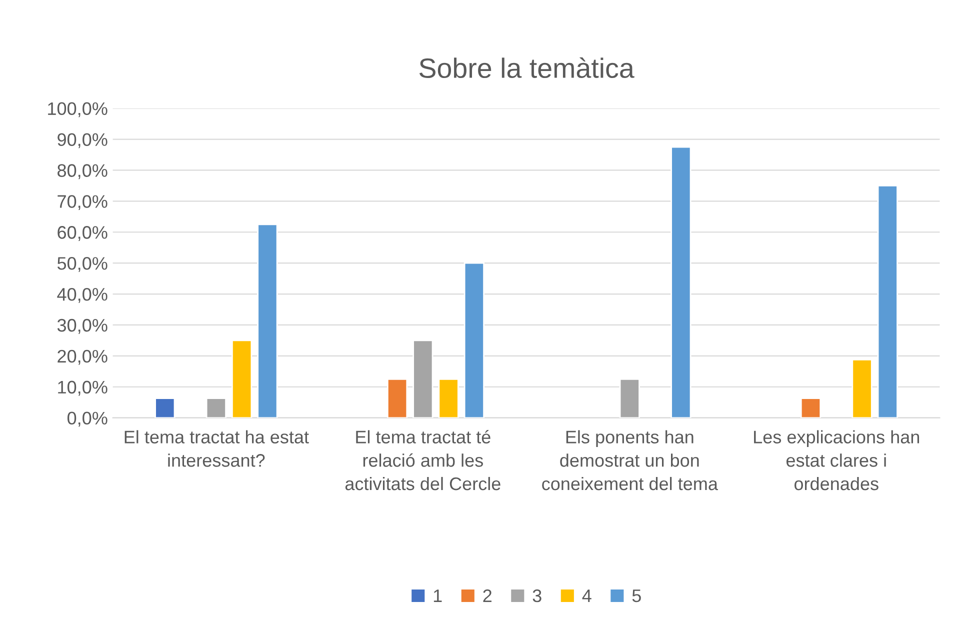 This screenshot has height=619, width=956. Describe the element at coordinates (83, 233) in the screenshot. I see `y-tick-label: 60,0%` at that location.